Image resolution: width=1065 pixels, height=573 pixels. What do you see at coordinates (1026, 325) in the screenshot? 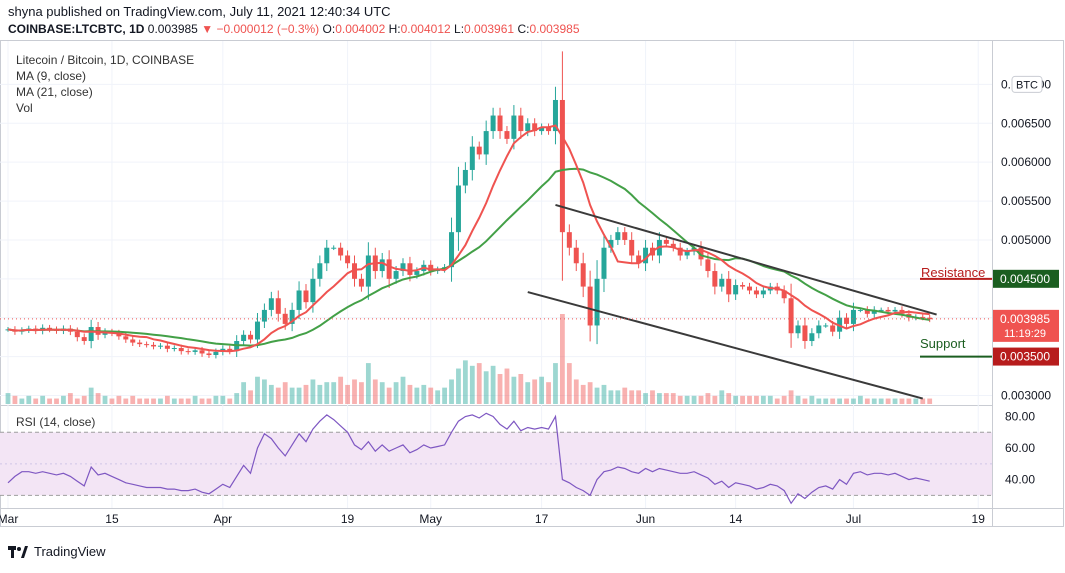
I see `last-price-badge` at bounding box center [1026, 325].